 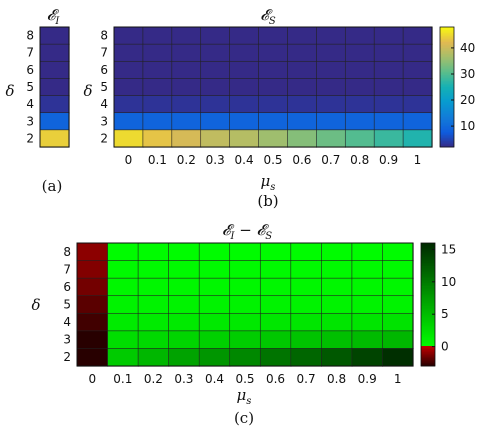 I want to click on panel-c-title: 𝓔I − 𝓔S, so click(x=247, y=231).